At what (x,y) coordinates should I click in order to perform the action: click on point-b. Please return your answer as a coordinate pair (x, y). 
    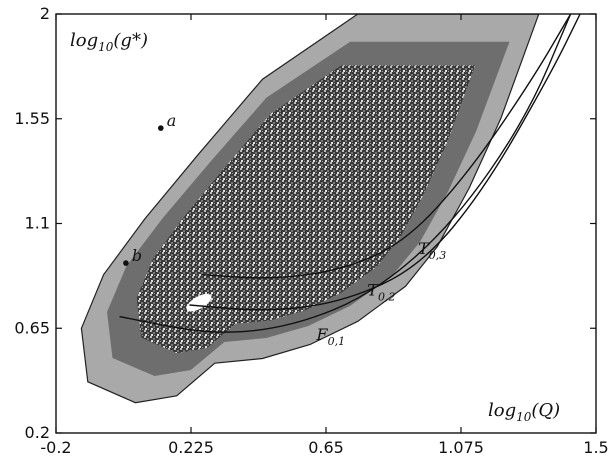
    Looking at the image, I should click on (126, 263).